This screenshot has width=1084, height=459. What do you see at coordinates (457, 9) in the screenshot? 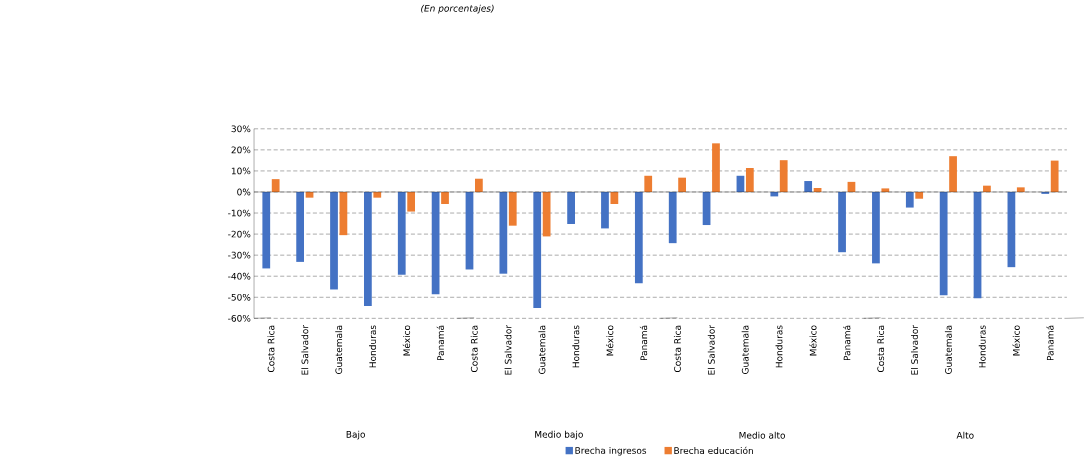
I see `chart-title: (En porcentajes)` at bounding box center [457, 9].